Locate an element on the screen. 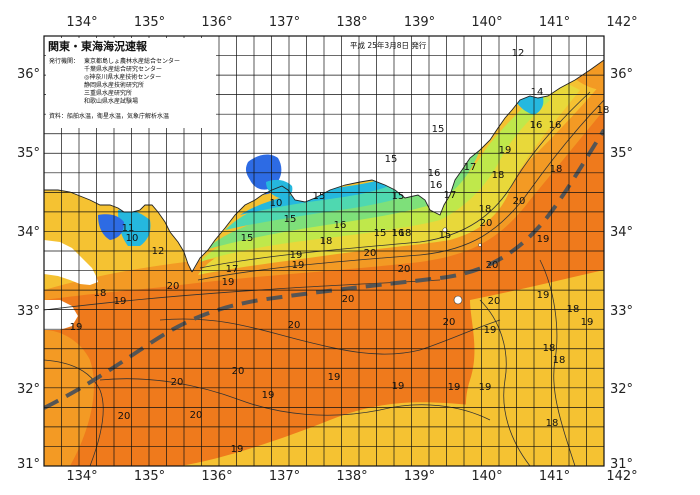 The height and width of the screenshot is (495, 700). isotherm-19-south is located at coordinates (330, 336).